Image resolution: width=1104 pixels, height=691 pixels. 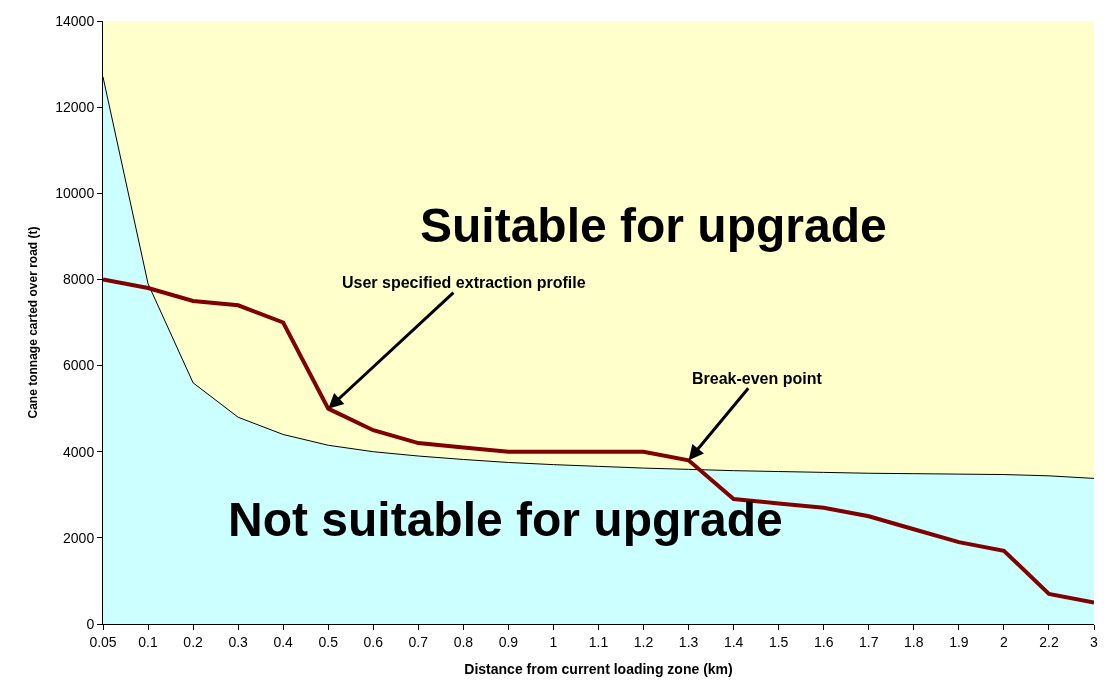 What do you see at coordinates (238, 641) in the screenshot?
I see `x-tick-label: 0.3` at bounding box center [238, 641].